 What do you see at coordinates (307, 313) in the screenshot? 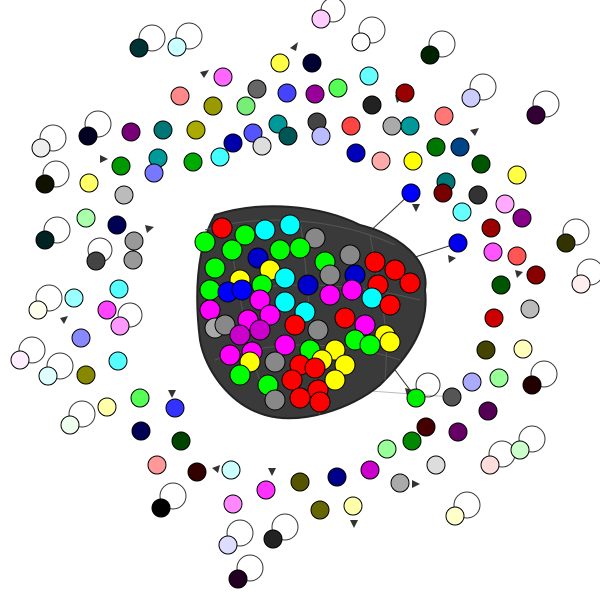
I see `cluster-nodes` at bounding box center [307, 313].